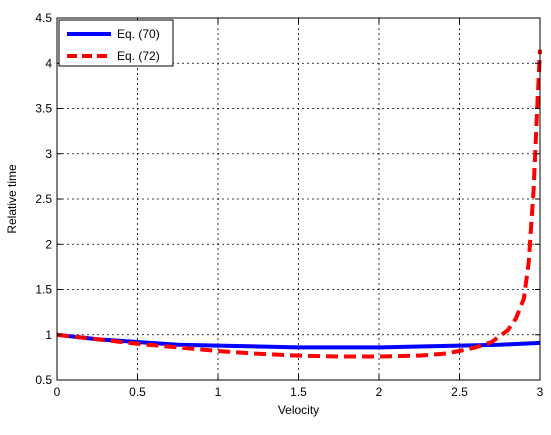 The image size is (551, 435). I want to click on legend-label-eq72: Eq. (72), so click(138, 56).